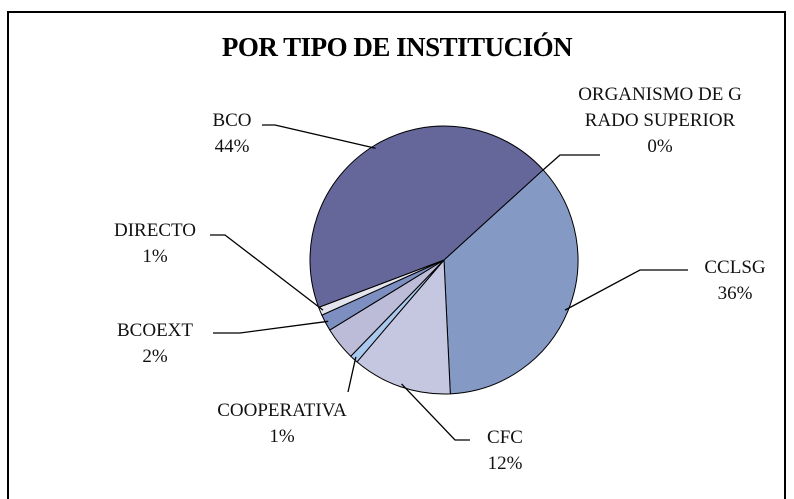 This screenshot has height=499, width=794. I want to click on chart-title: POR TIPO DE INSTITUCIÓN, so click(397, 47).